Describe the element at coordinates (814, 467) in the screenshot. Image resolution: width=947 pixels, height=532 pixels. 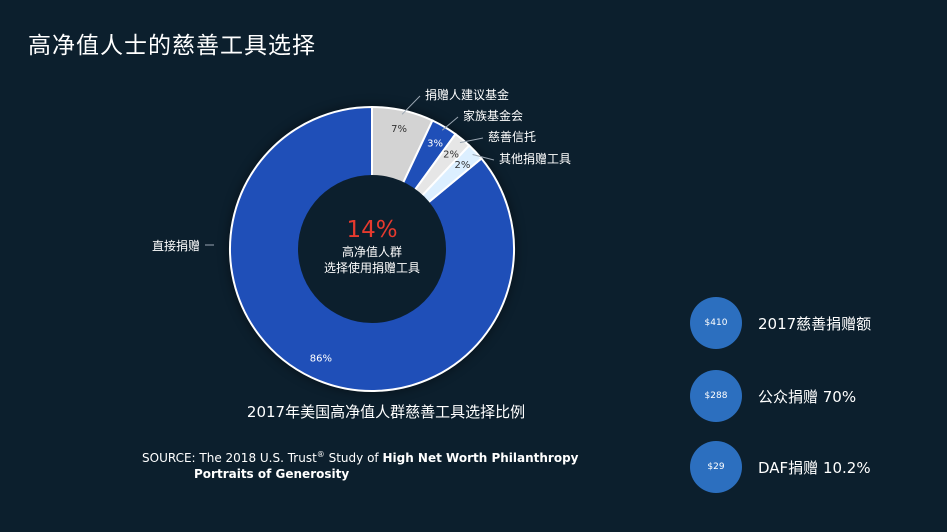
I see `stat-label: DAF捐赠 10.2%` at that location.